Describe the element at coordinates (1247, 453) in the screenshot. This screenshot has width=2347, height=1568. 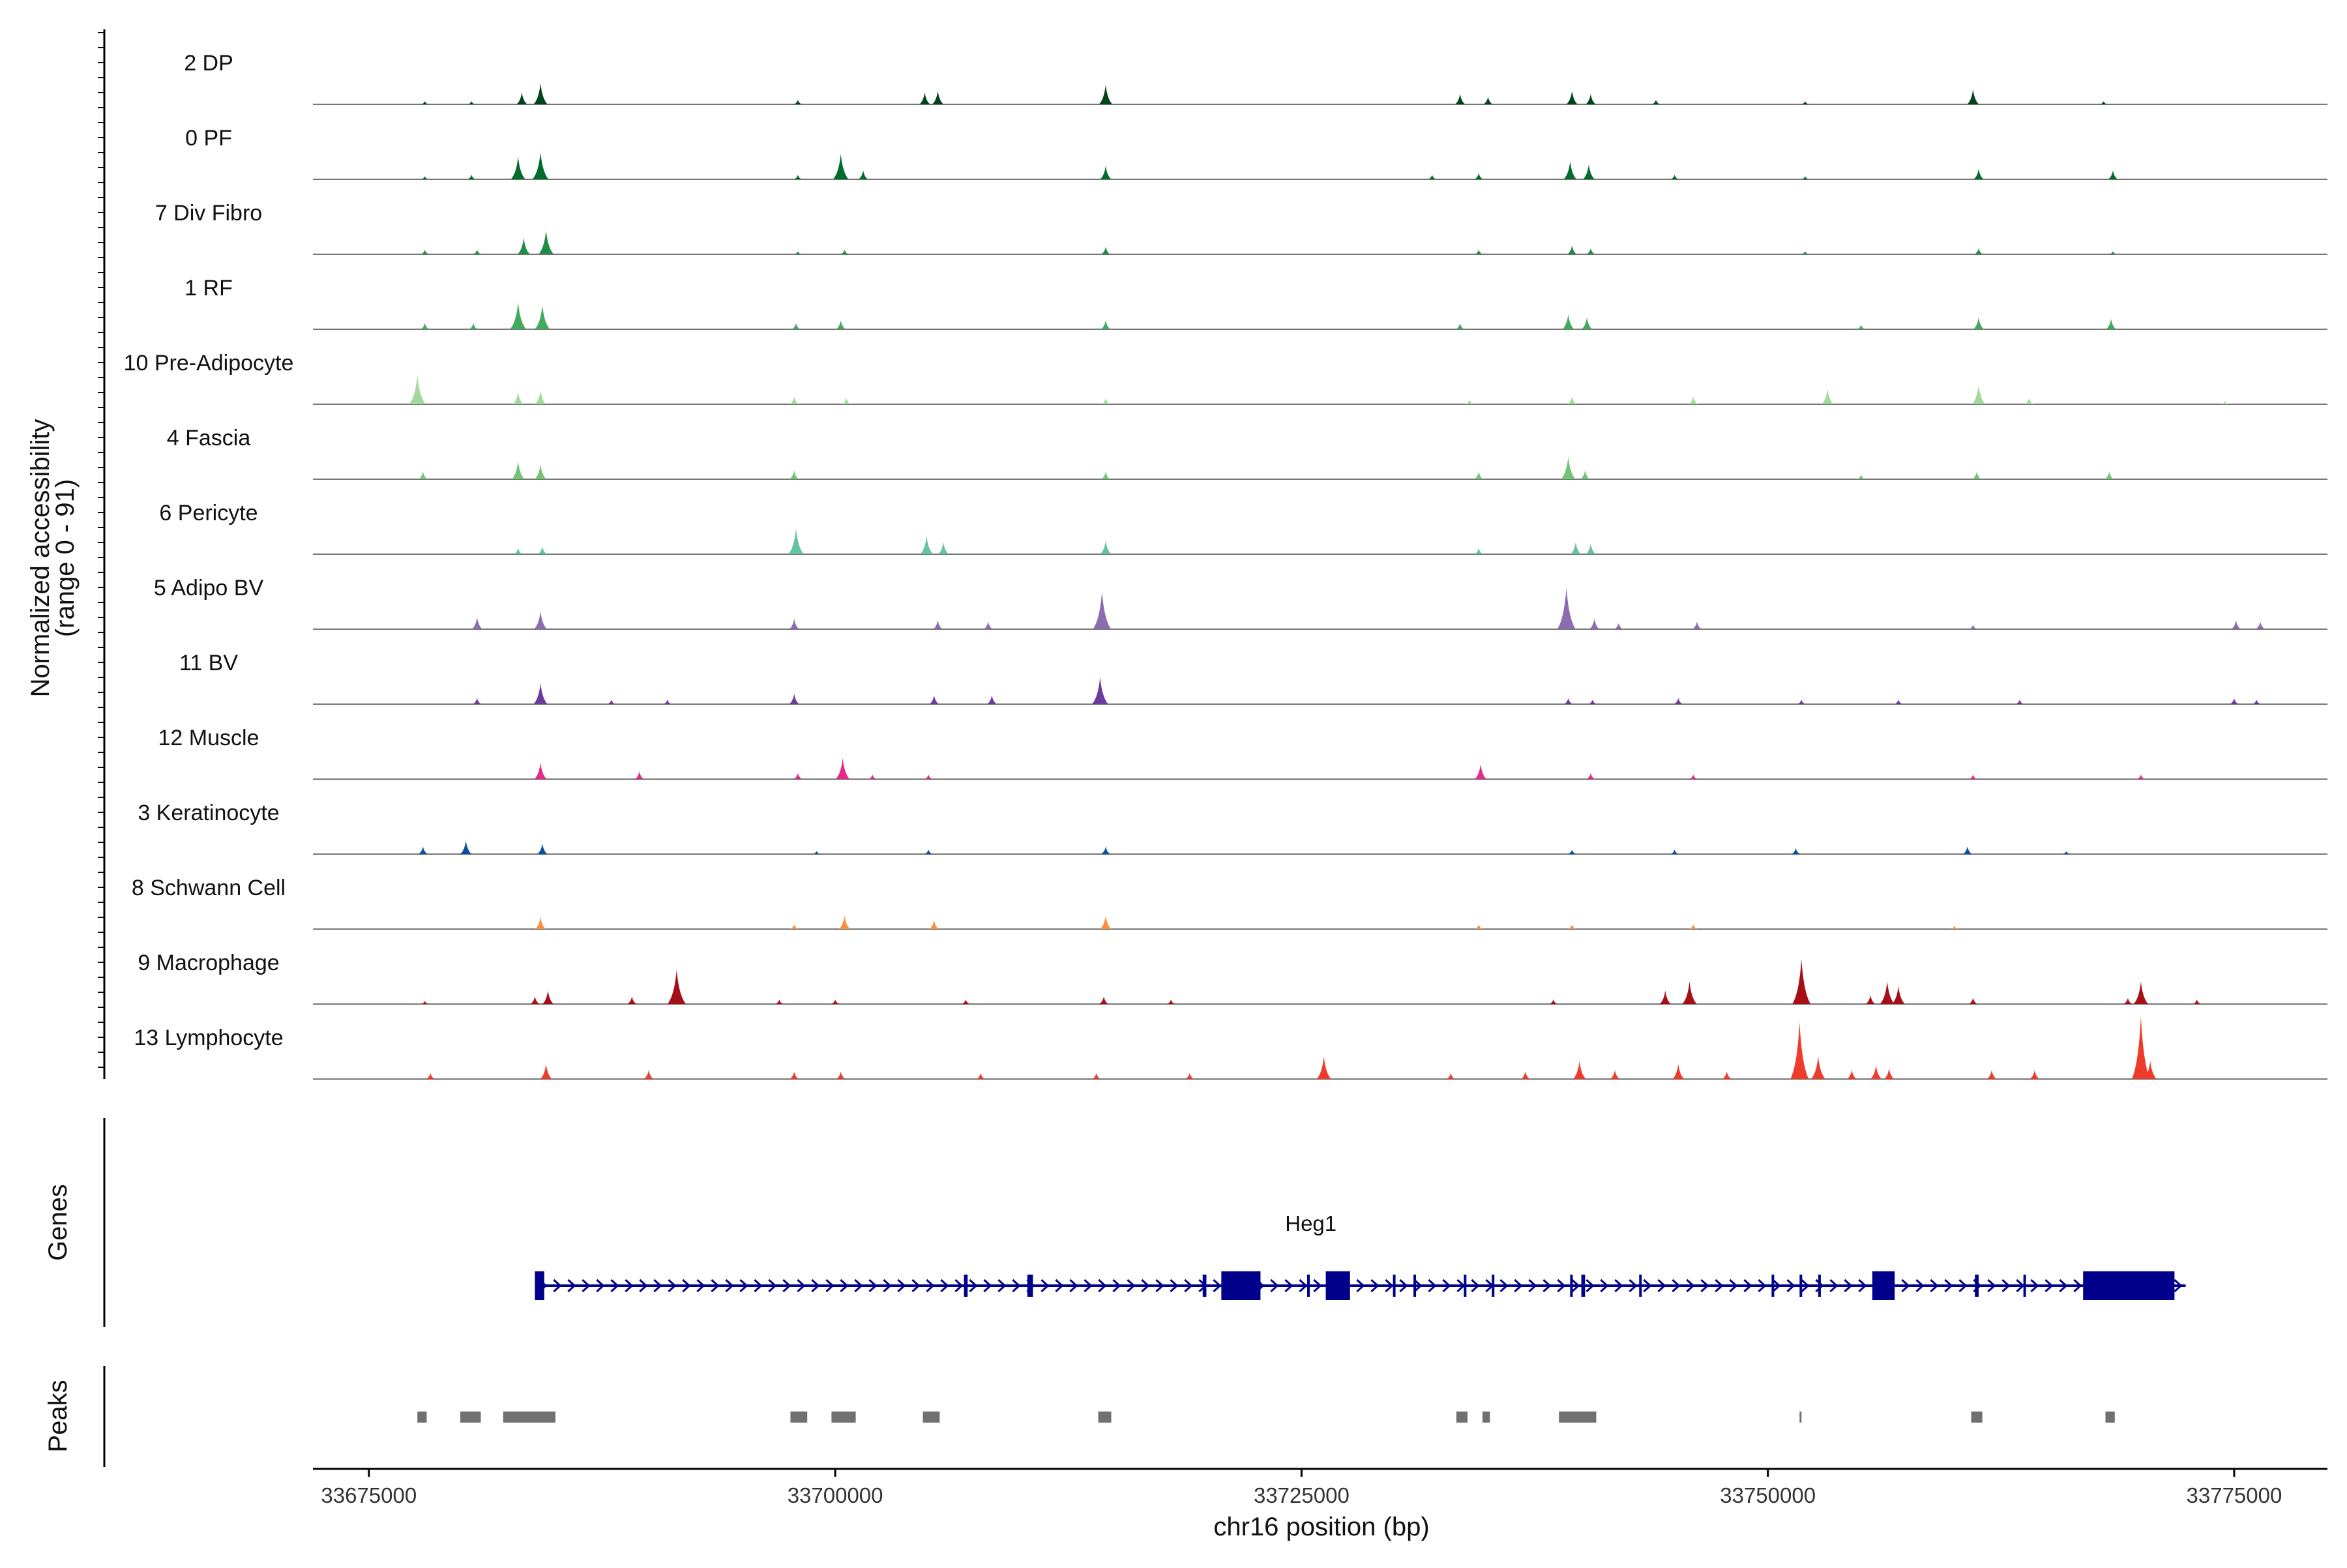
I see `track-4-fascia: 4 Fascia` at that location.